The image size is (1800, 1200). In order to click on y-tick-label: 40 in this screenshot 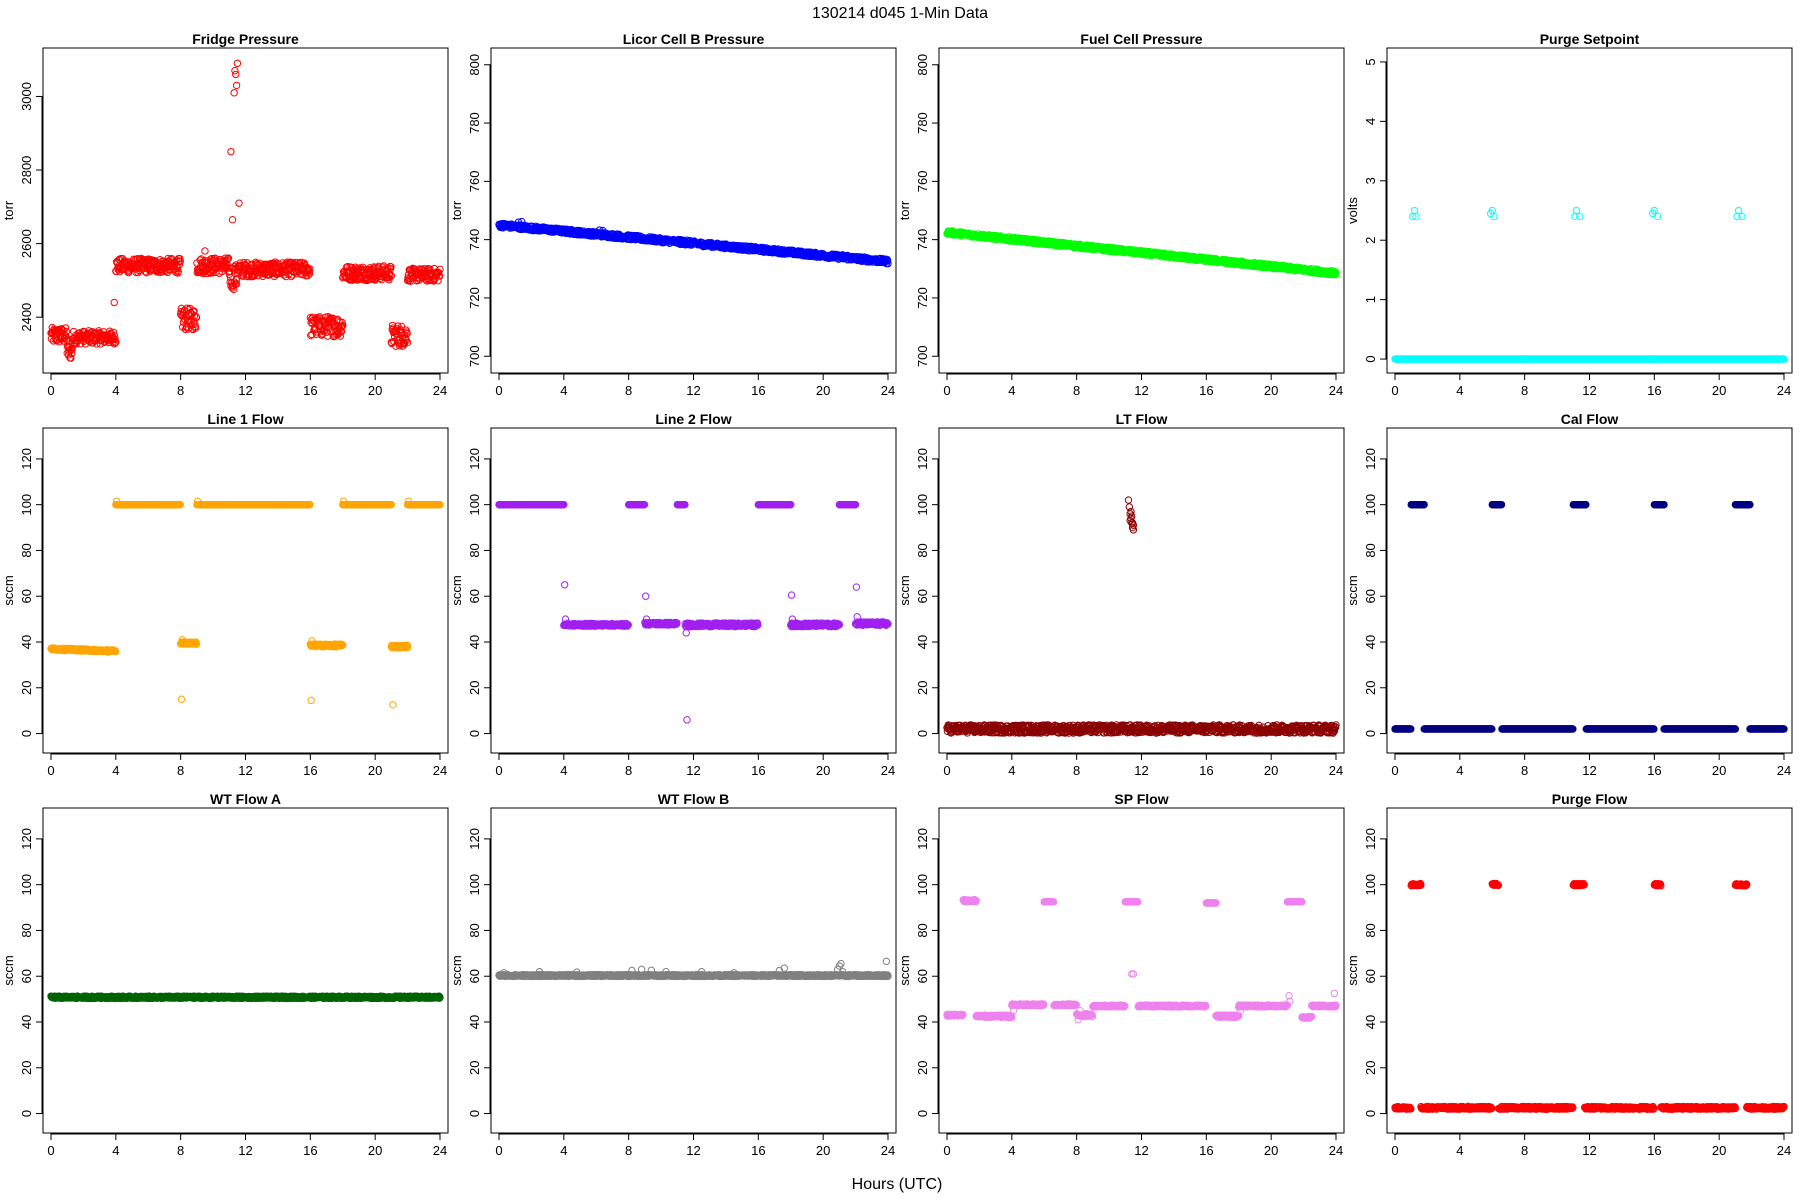, I will do `click(26, 642)`.